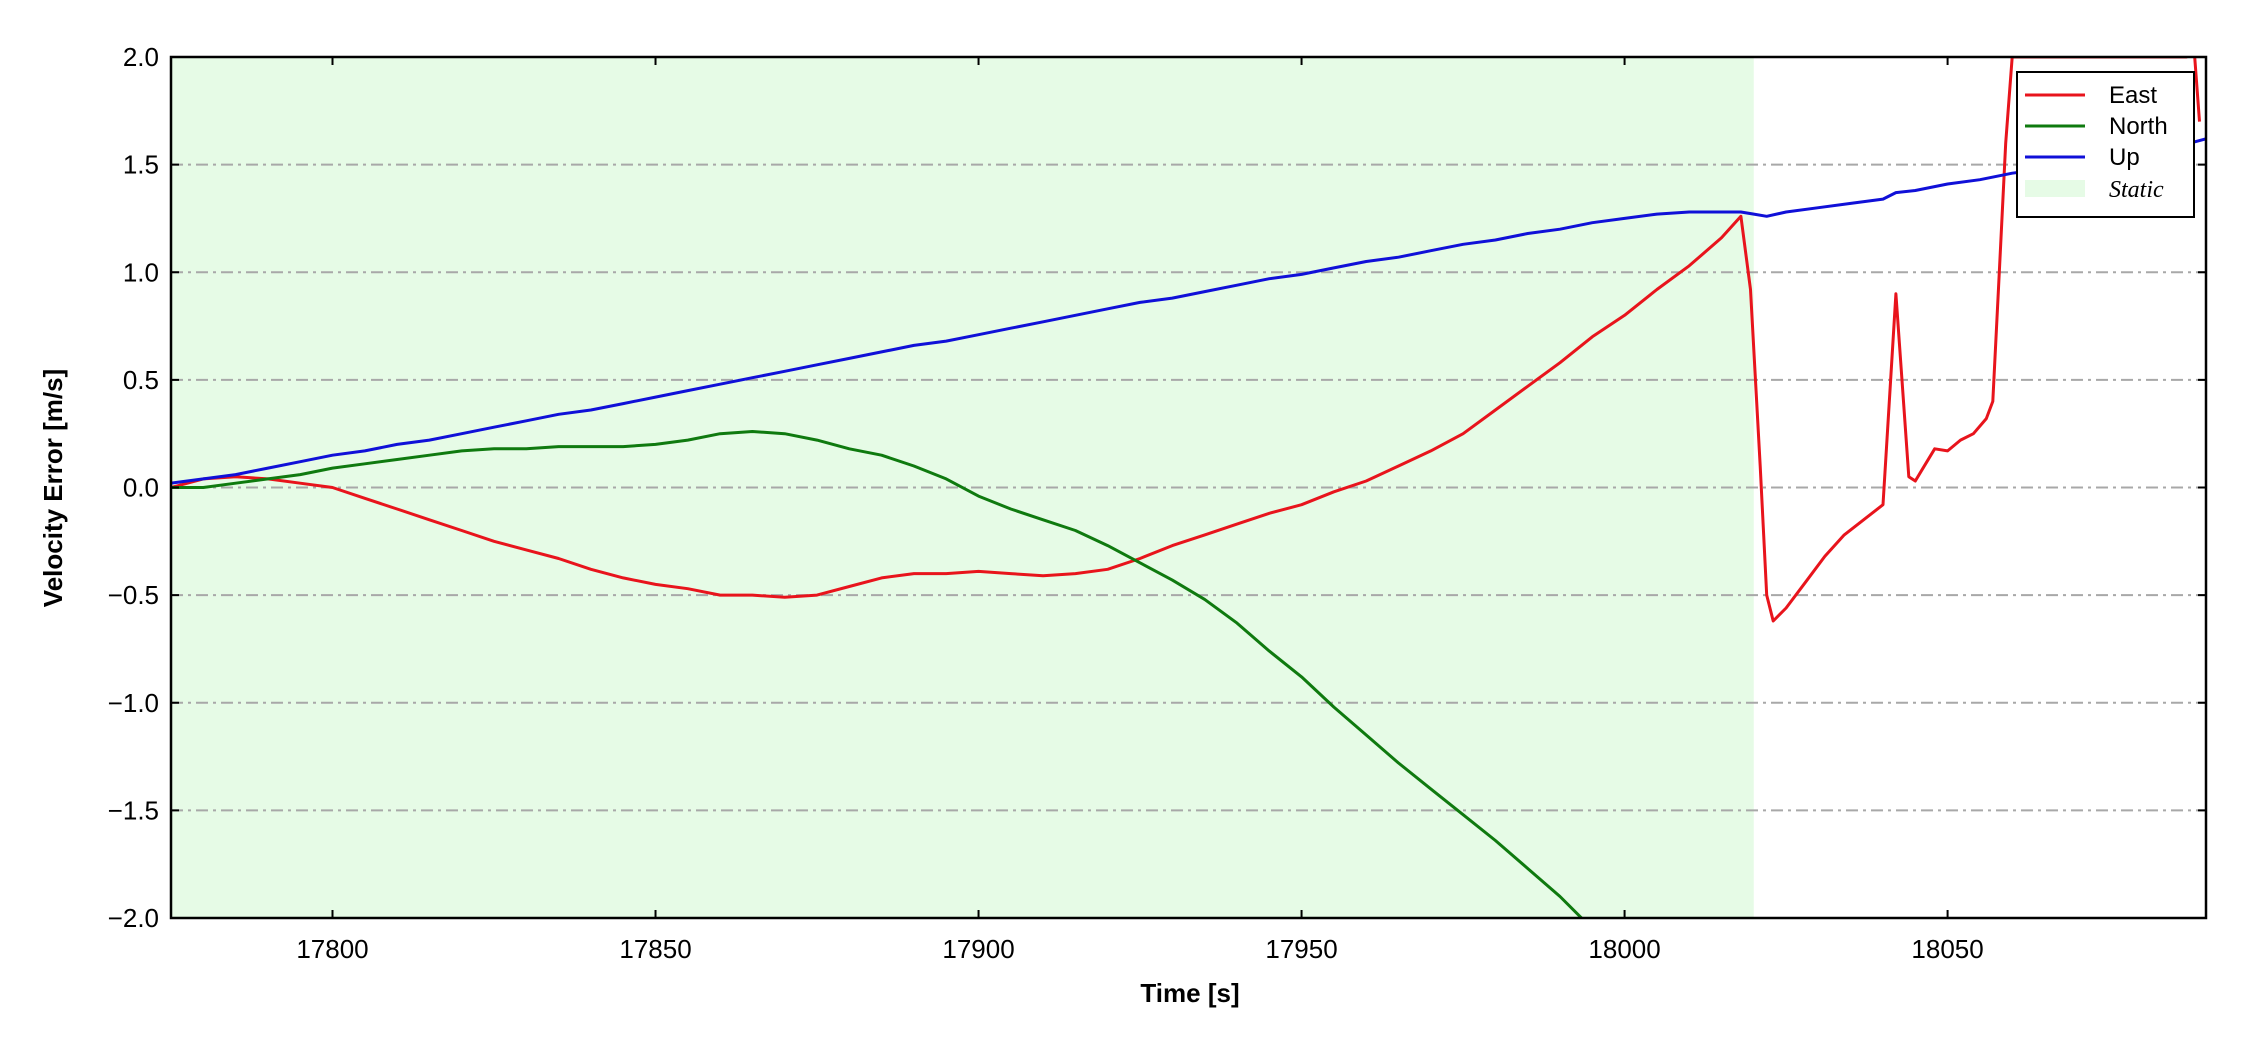 Image resolution: width=2250 pixels, height=1050 pixels. Describe the element at coordinates (133, 595) in the screenshot. I see `y-tick-label-3: −0.5` at that location.